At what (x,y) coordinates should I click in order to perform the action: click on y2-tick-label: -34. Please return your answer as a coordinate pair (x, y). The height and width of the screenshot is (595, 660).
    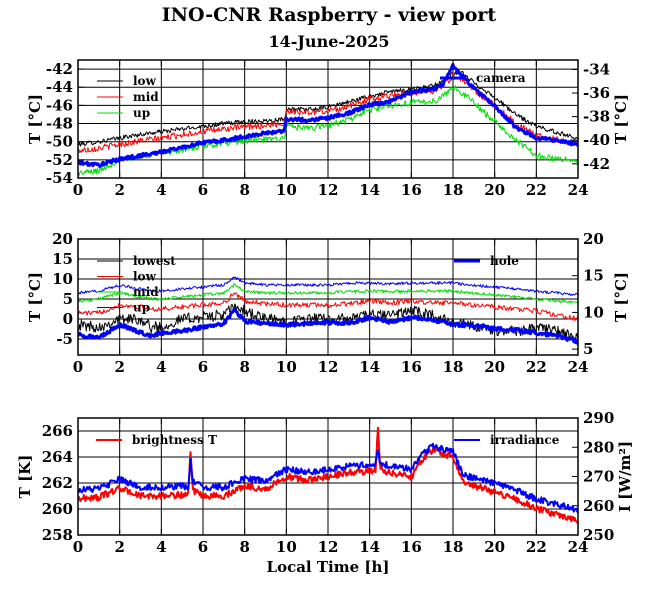
    Looking at the image, I should click on (596, 69).